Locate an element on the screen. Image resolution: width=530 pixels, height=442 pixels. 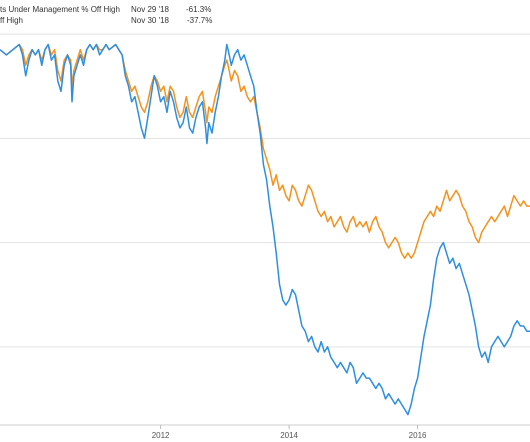
x-tick-label: 2016 is located at coordinates (418, 435).